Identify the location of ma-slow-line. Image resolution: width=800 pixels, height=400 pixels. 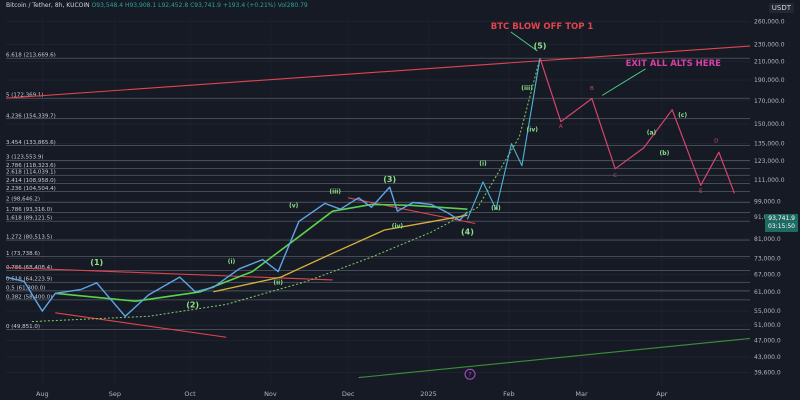
(340, 253).